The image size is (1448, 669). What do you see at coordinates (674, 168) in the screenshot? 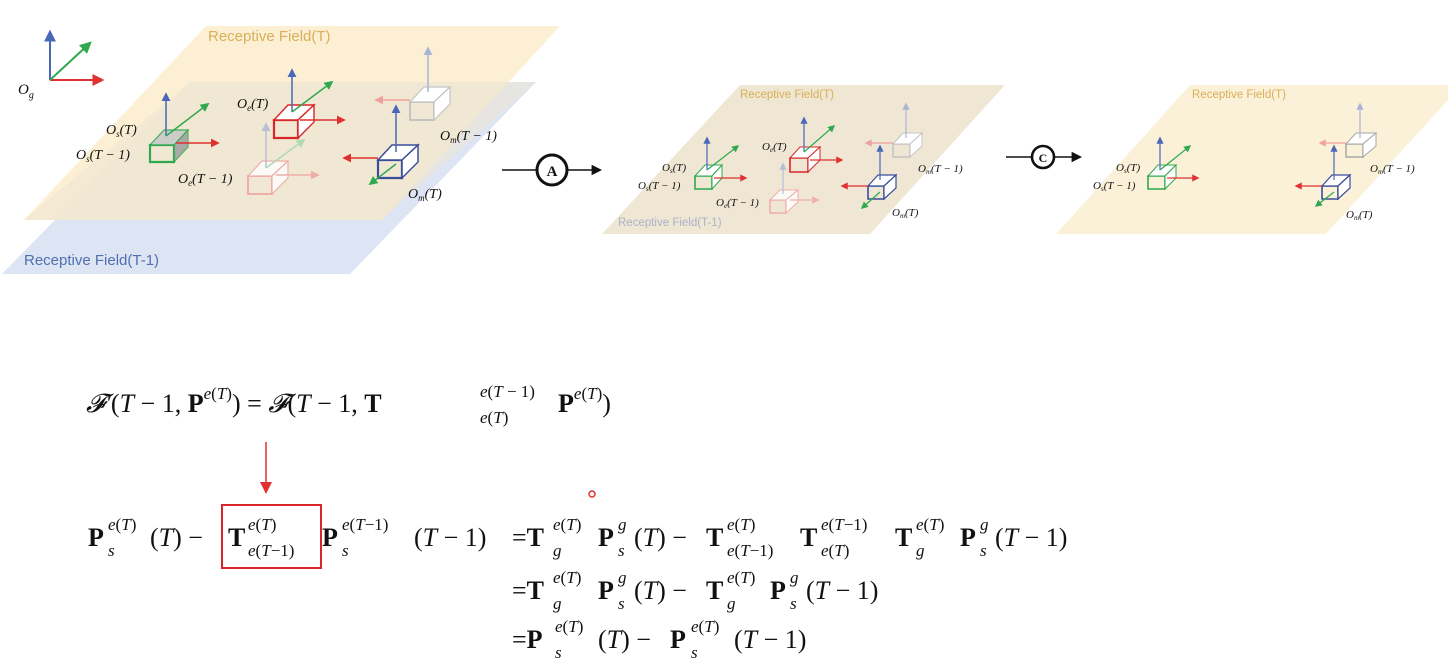
I see `panel2-label-os-t: Os(T)` at bounding box center [674, 168].